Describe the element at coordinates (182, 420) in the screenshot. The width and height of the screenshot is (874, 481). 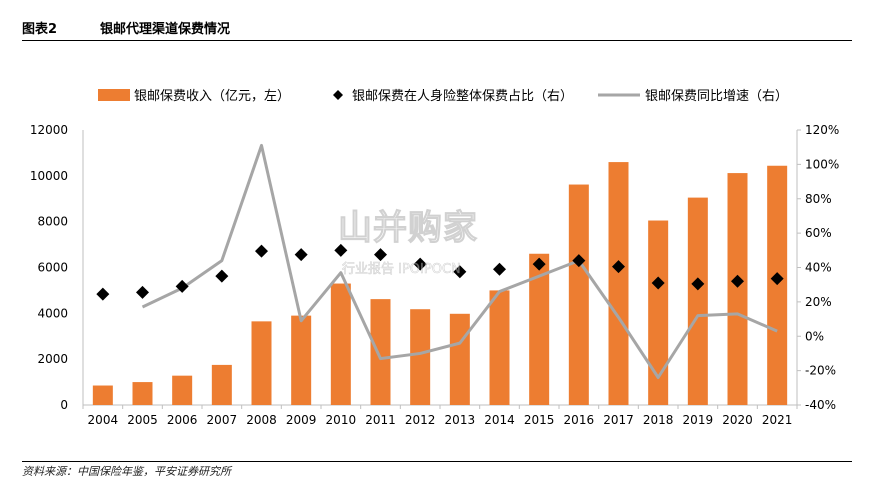
I see `x-tick-label: 2006` at that location.